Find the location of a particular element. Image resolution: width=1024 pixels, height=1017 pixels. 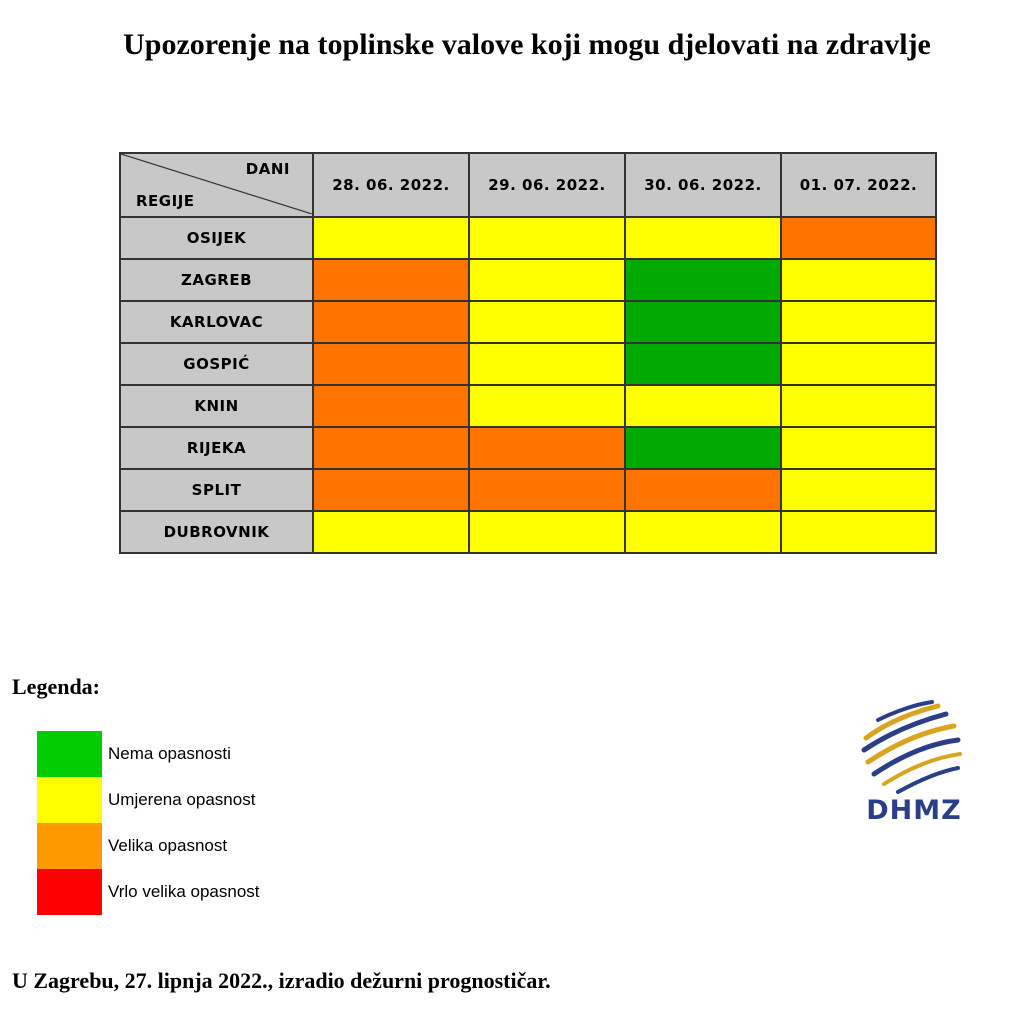

table-row: GOSPIĆ is located at coordinates (528, 364).